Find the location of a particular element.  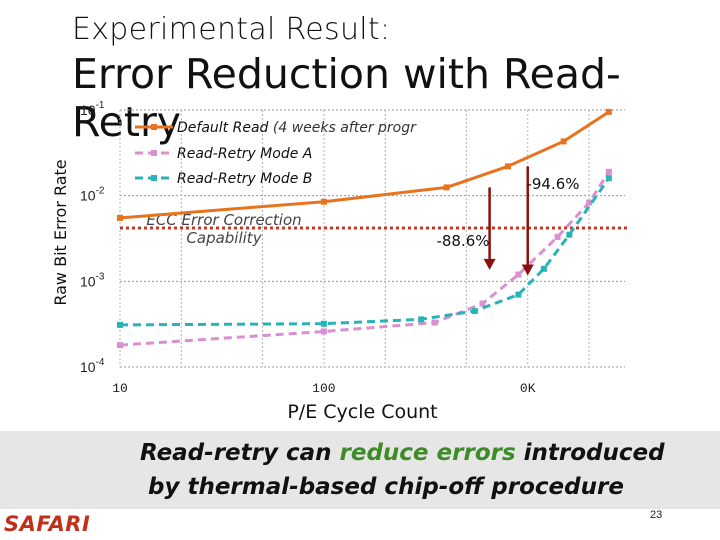

y-tick-exponent: -2 is located at coordinates (100, 191).